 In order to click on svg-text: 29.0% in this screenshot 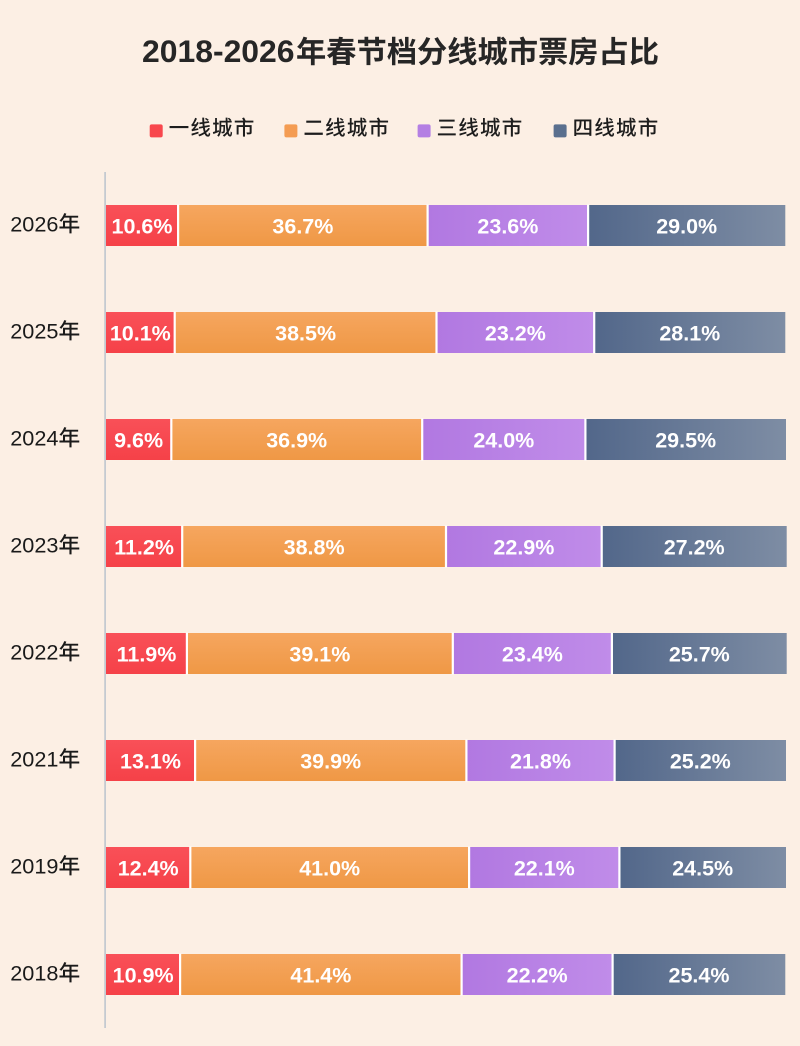, I will do `click(686, 227)`.